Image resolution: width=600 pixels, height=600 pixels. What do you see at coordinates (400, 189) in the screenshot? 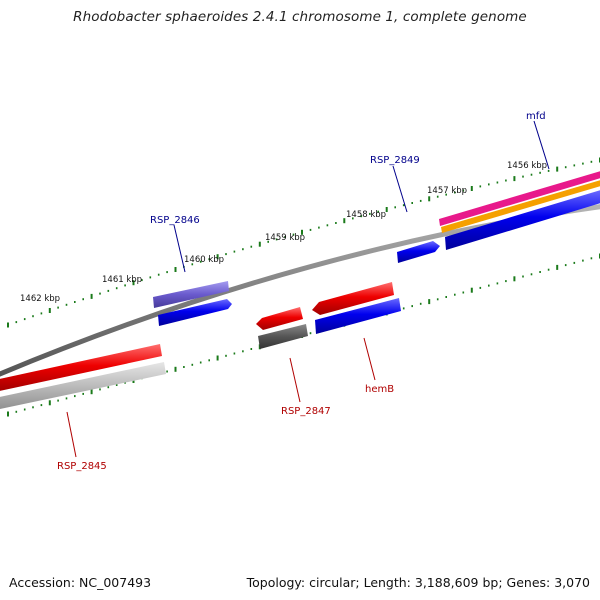
I see `rsp-2849-leader-line` at bounding box center [400, 189].